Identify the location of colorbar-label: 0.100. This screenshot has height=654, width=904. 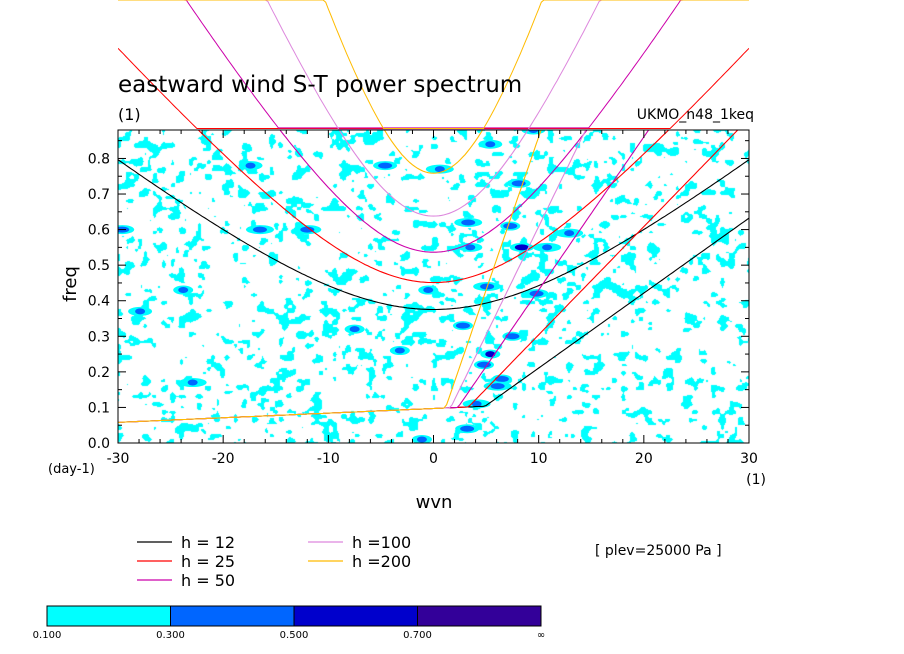
(47, 635).